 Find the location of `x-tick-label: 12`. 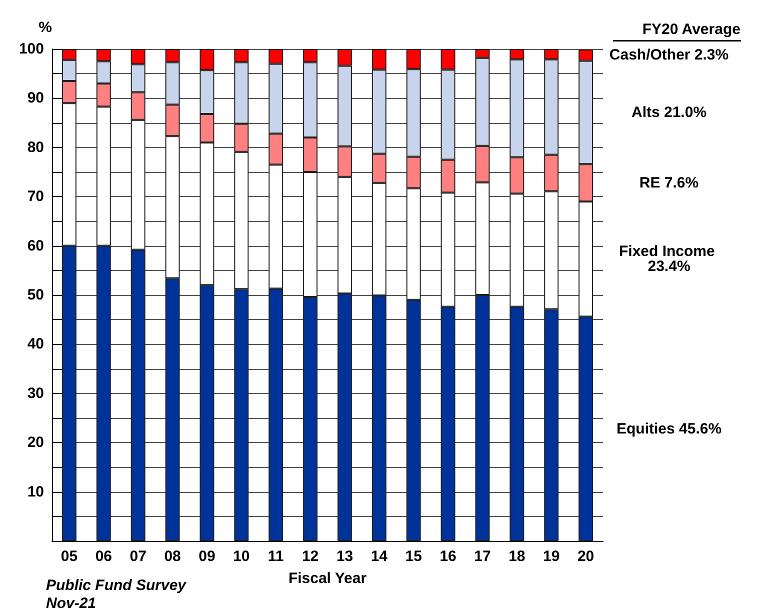

x-tick-label: 12 is located at coordinates (310, 556).